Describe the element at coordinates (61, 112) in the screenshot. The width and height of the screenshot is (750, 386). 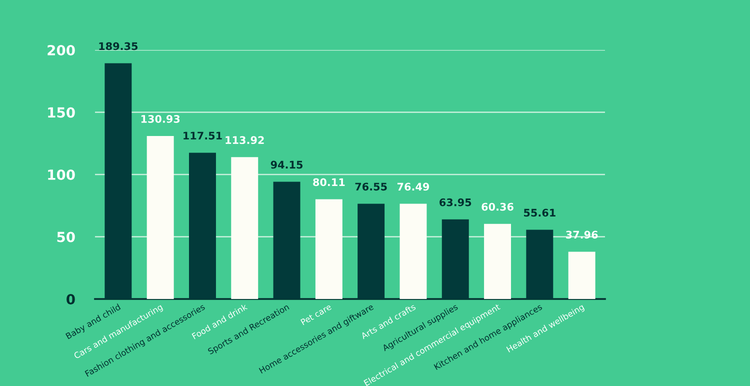
I see `y-tick-label: 150` at that location.